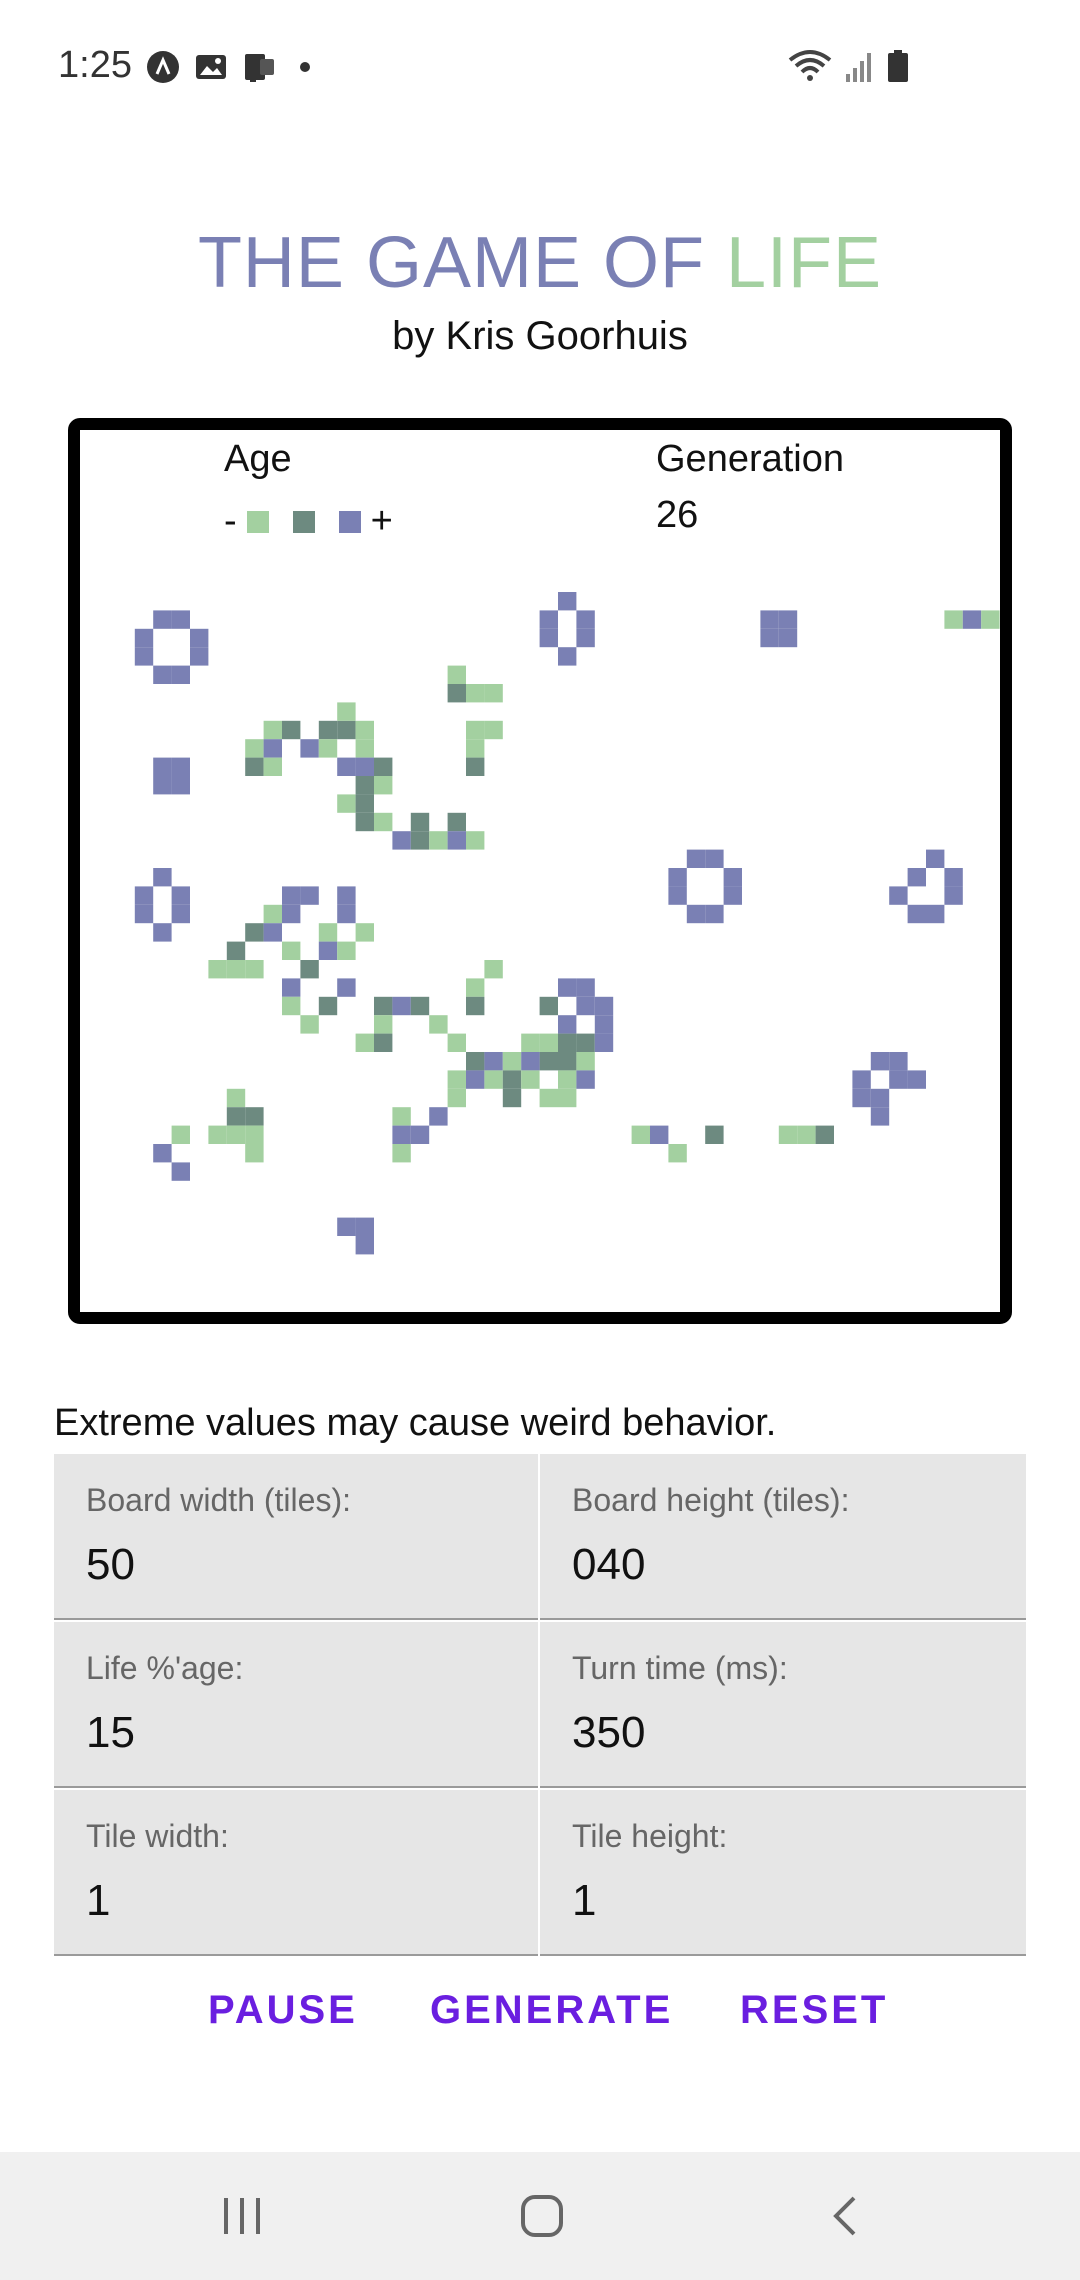 This screenshot has height=2280, width=1080. I want to click on turn-time-input, so click(772, 1733).